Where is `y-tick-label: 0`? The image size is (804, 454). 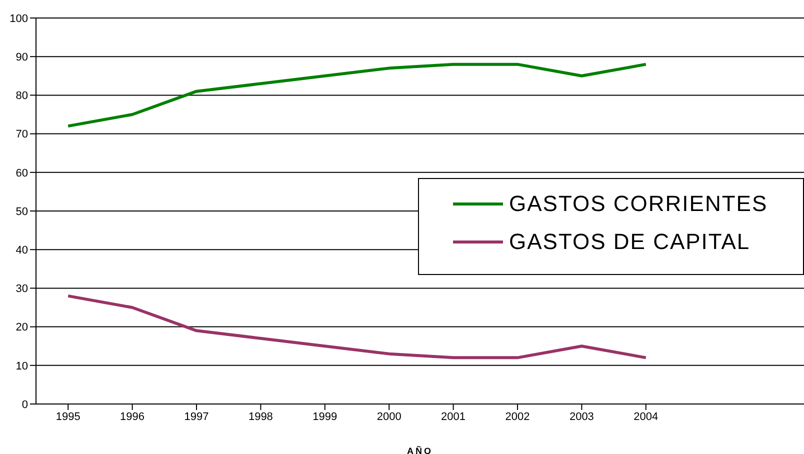
y-tick-label: 0 is located at coordinates (25, 404).